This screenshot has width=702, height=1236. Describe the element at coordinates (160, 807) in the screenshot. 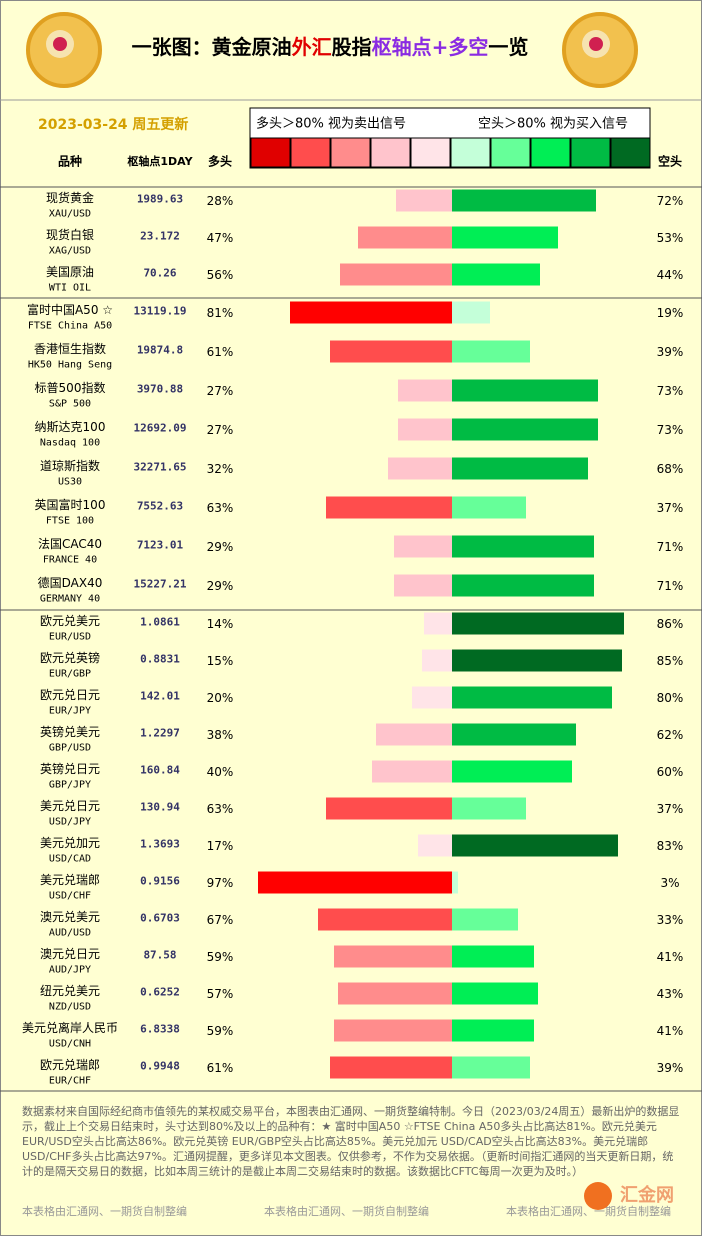

I see `pivot: 130.94` at that location.